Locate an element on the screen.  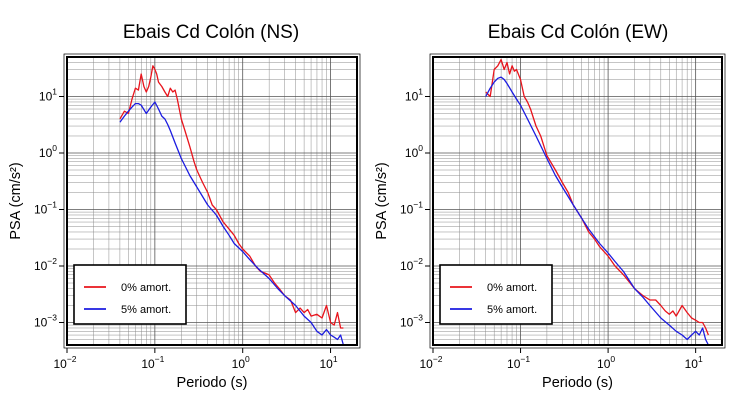
chart-title: Ebais Cd Colón (NS) is located at coordinates (211, 32).